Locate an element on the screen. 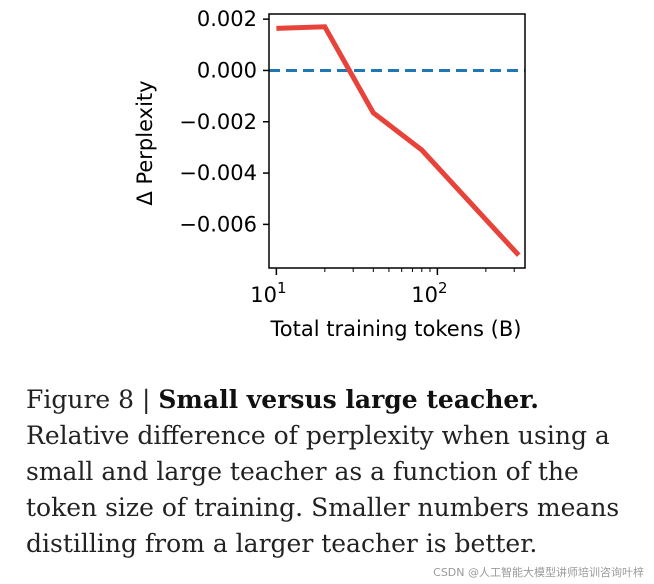  y-tick-label-3: −0.004 is located at coordinates (218, 173).